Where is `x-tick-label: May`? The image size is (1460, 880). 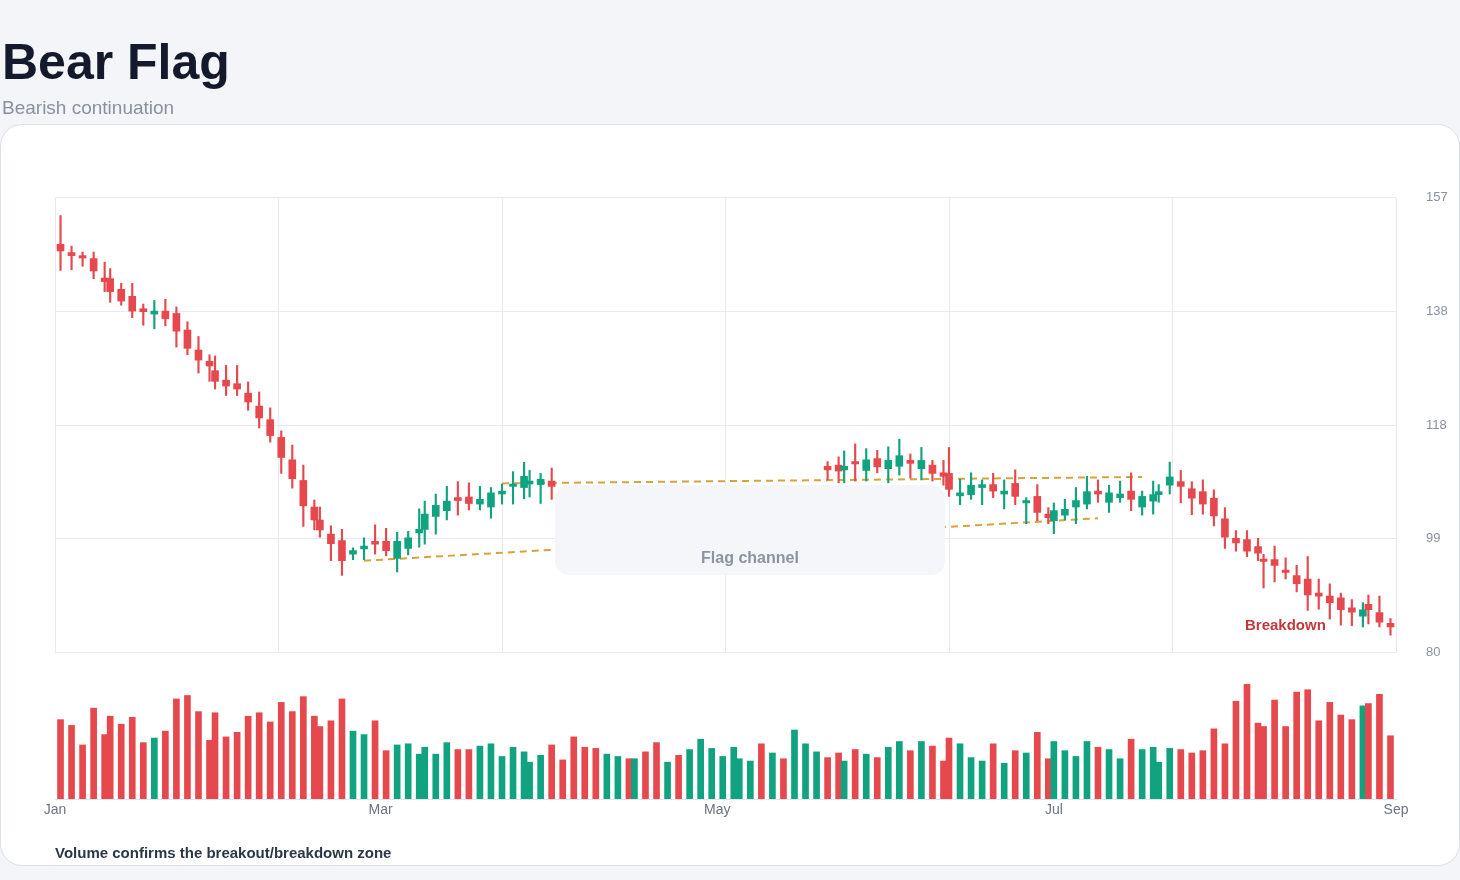 x-tick-label: May is located at coordinates (717, 809).